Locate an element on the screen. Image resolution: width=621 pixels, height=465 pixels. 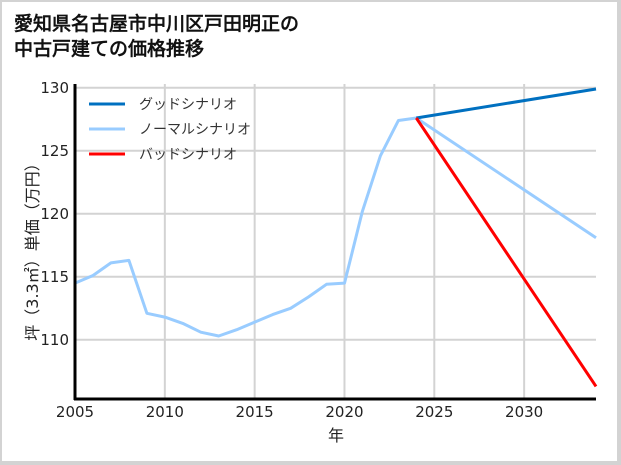
x-tick-label: 2005 is located at coordinates (75, 412).